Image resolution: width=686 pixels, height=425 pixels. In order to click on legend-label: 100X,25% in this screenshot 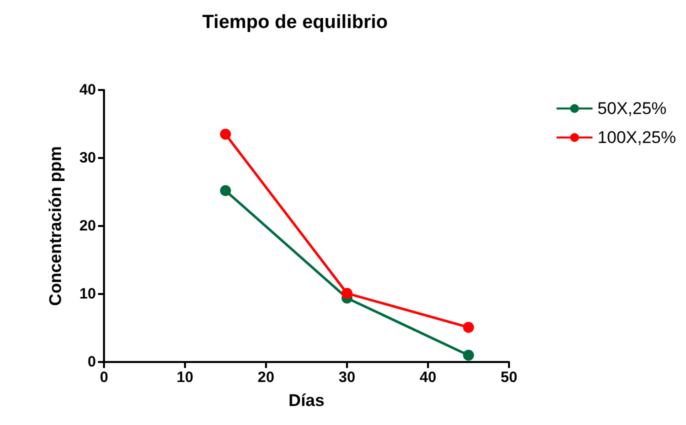, I will do `click(637, 137)`.